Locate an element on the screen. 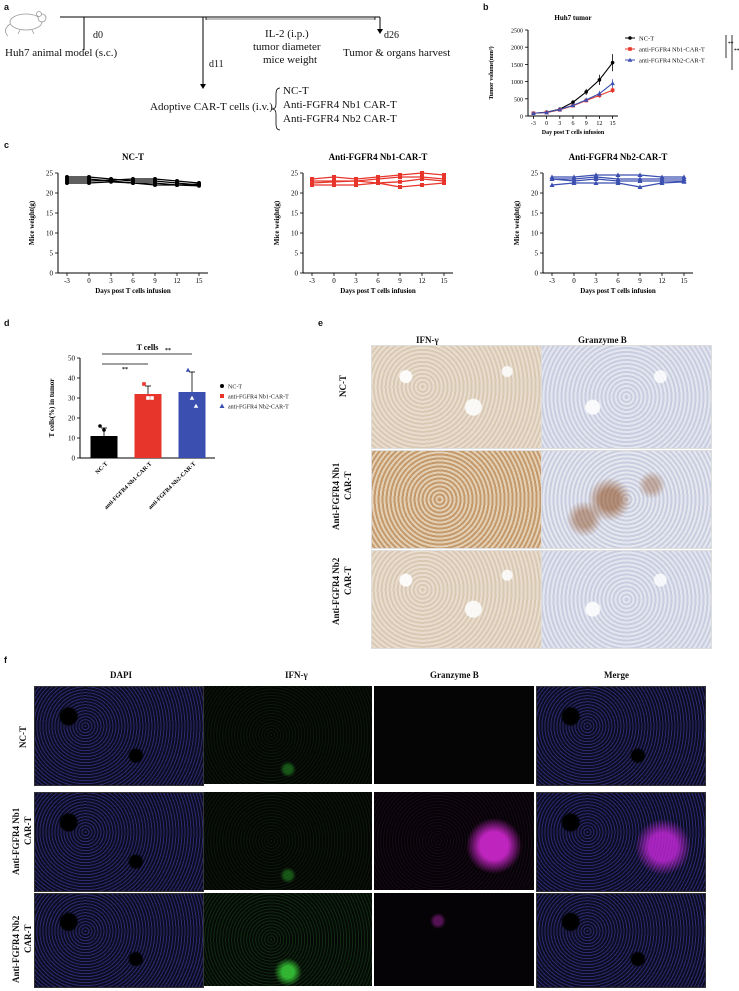 Image resolution: width=739 pixels, height=991 pixels. if-image-nb2-granzyme is located at coordinates (454, 939).